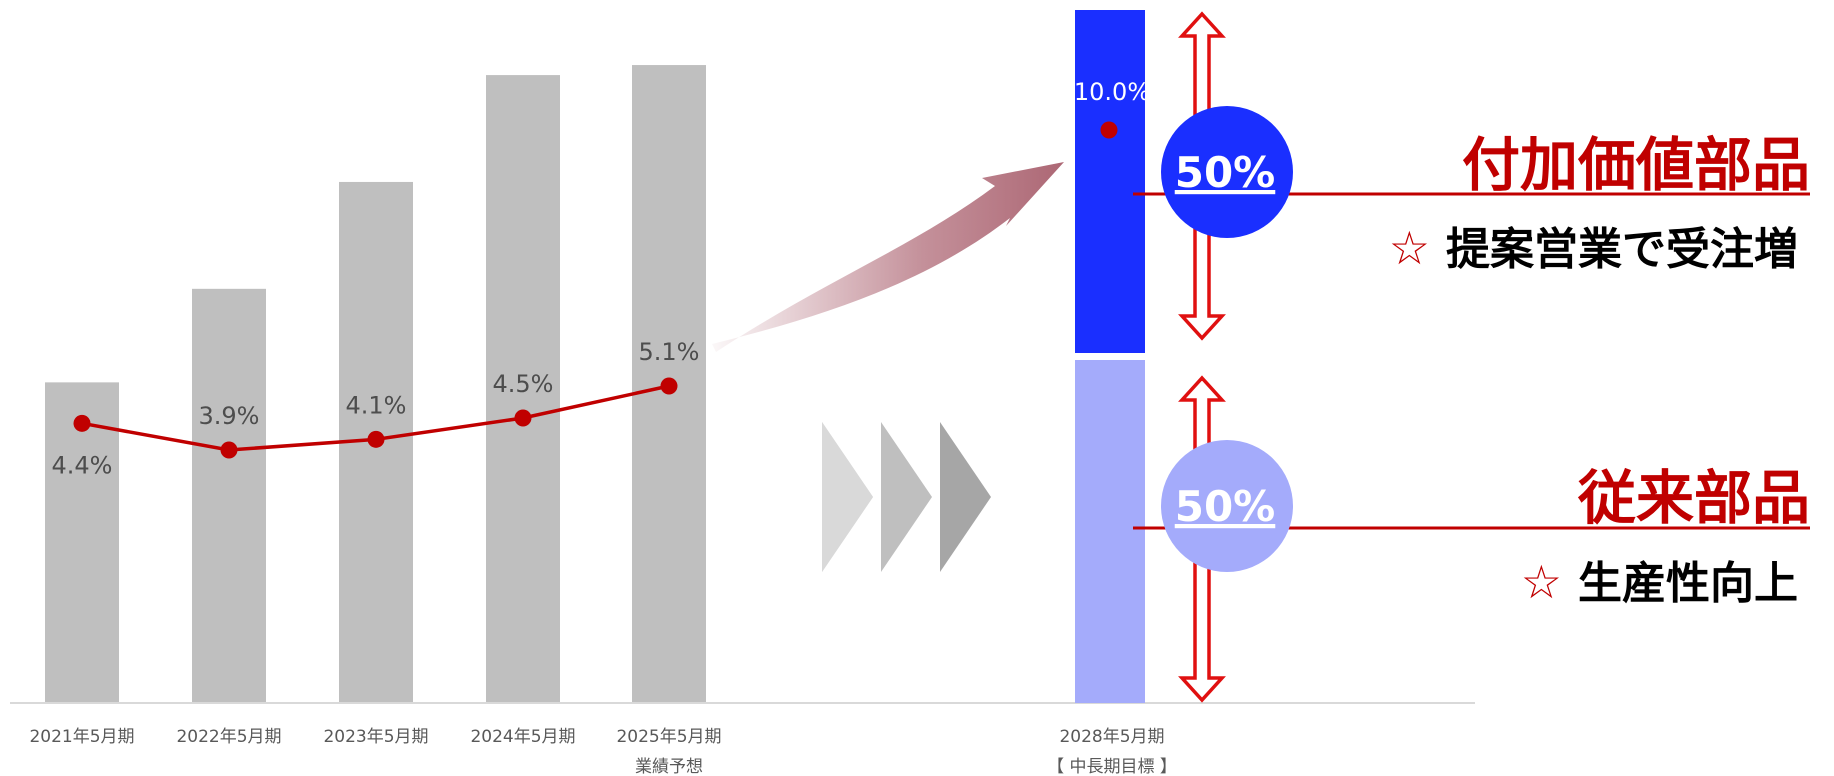 Image resolution: width=1834 pixels, height=776 pixels. Describe the element at coordinates (228, 737) in the screenshot. I see `x-tick-label: 2022年5月期` at that location.